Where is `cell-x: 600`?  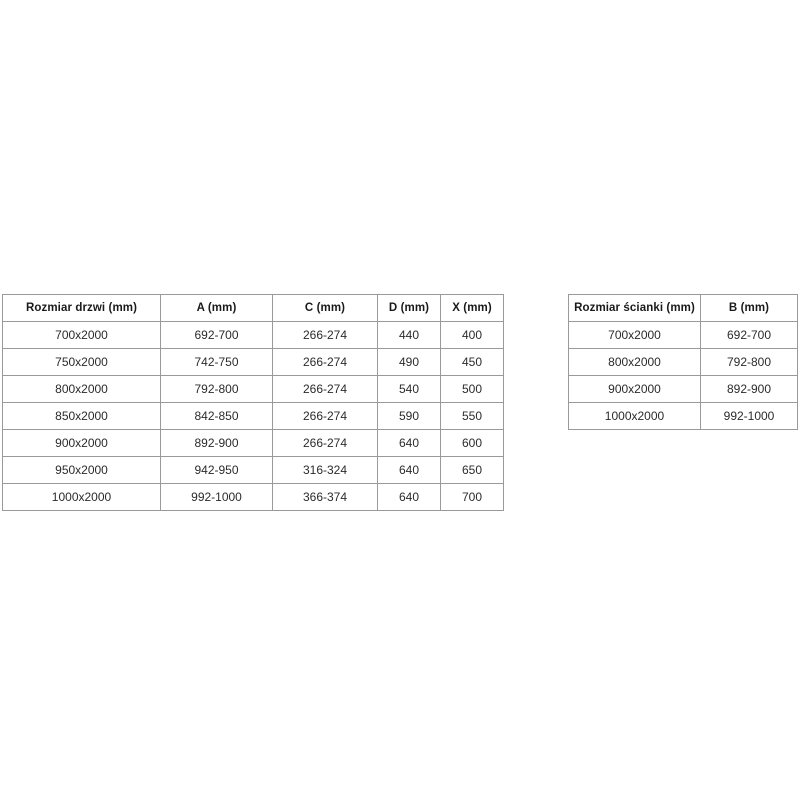
cell-x: 600 is located at coordinates (472, 443).